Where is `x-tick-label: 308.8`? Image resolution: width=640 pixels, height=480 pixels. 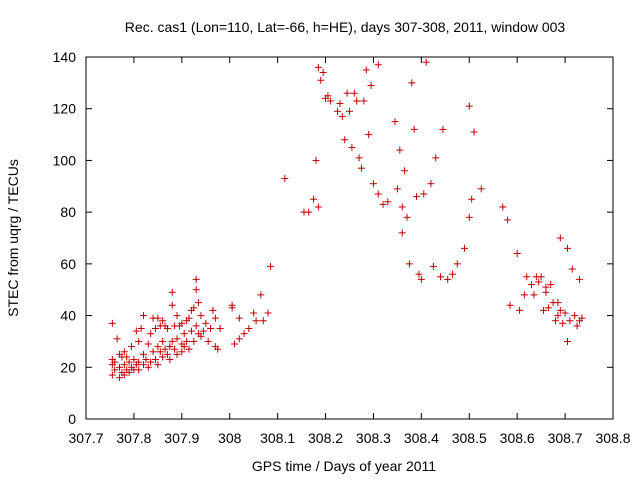 x-tick-label: 308.8 is located at coordinates (612, 438).